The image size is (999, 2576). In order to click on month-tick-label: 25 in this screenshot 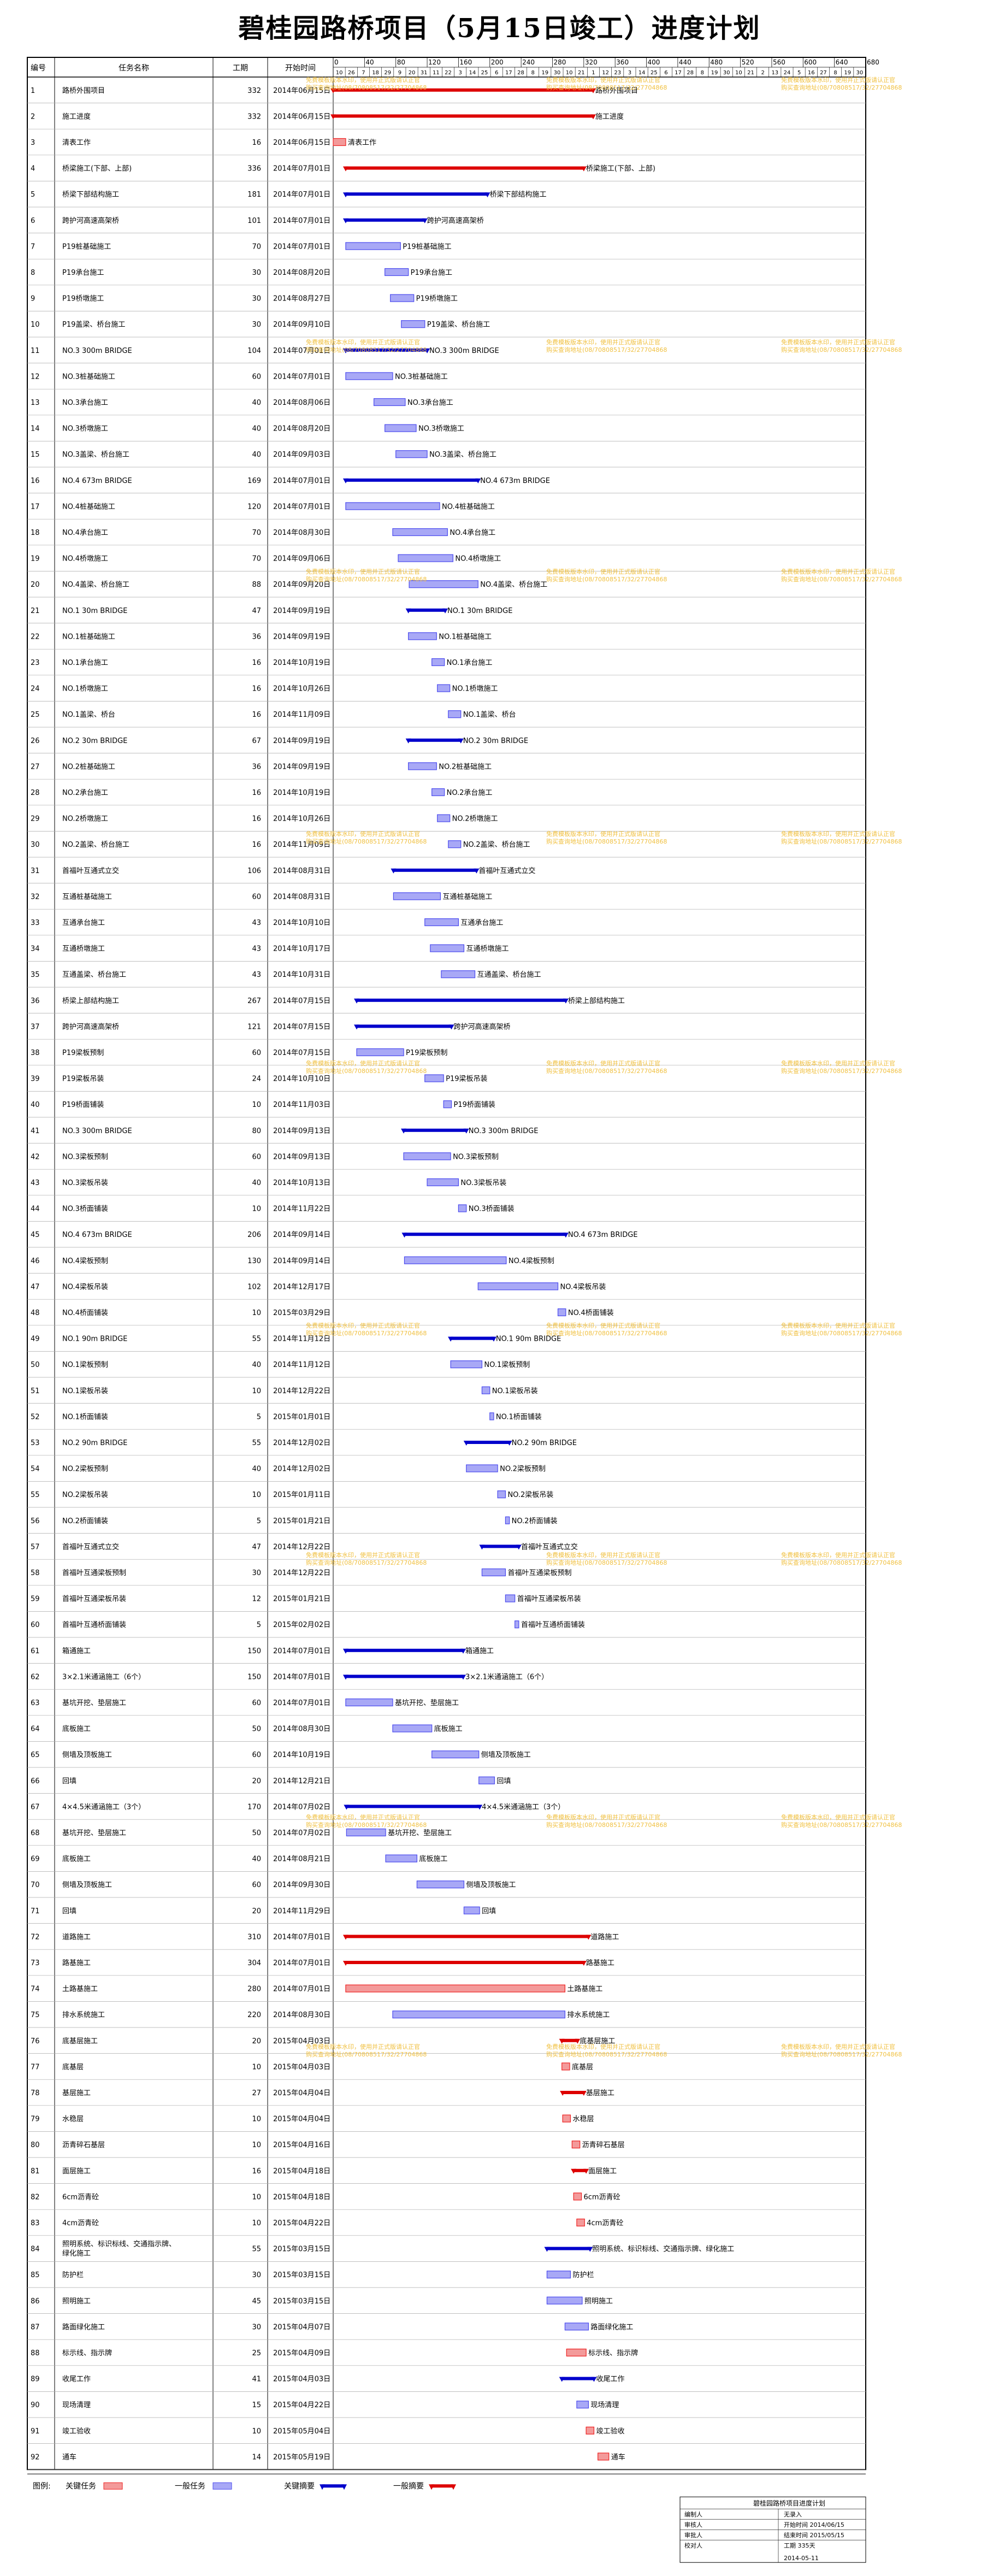, I will do `click(484, 73)`.